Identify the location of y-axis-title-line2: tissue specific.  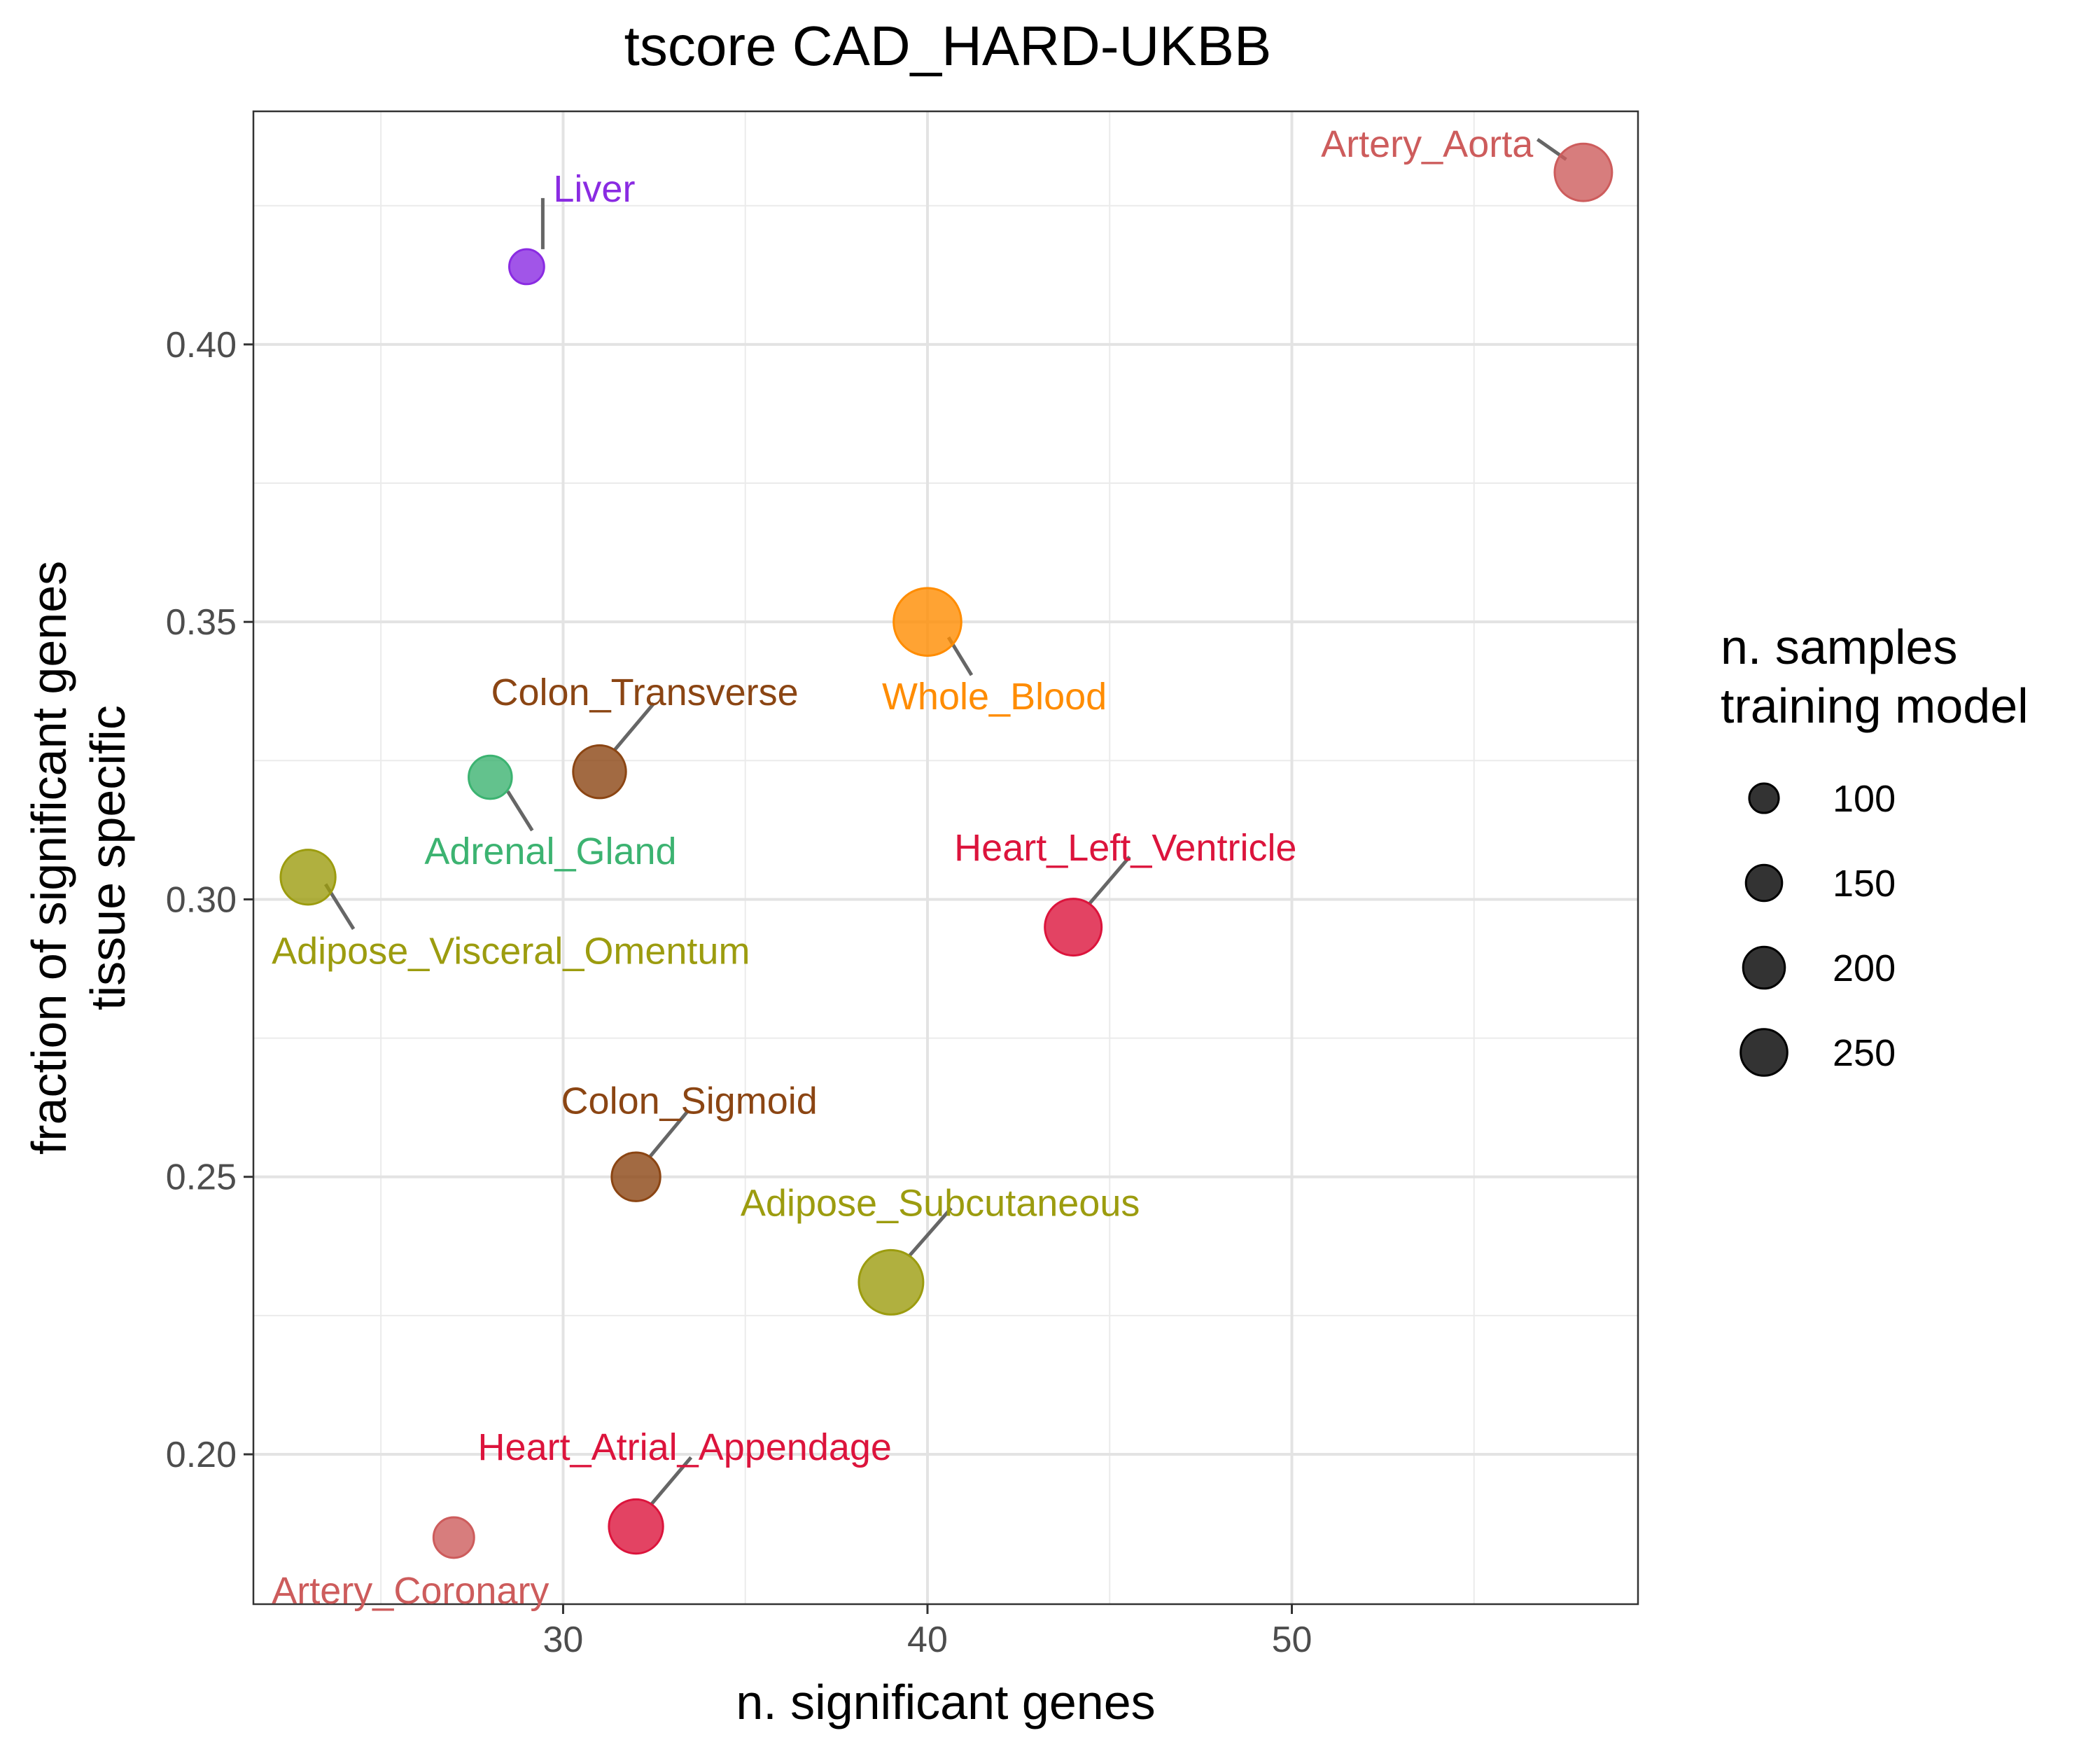
(107, 857).